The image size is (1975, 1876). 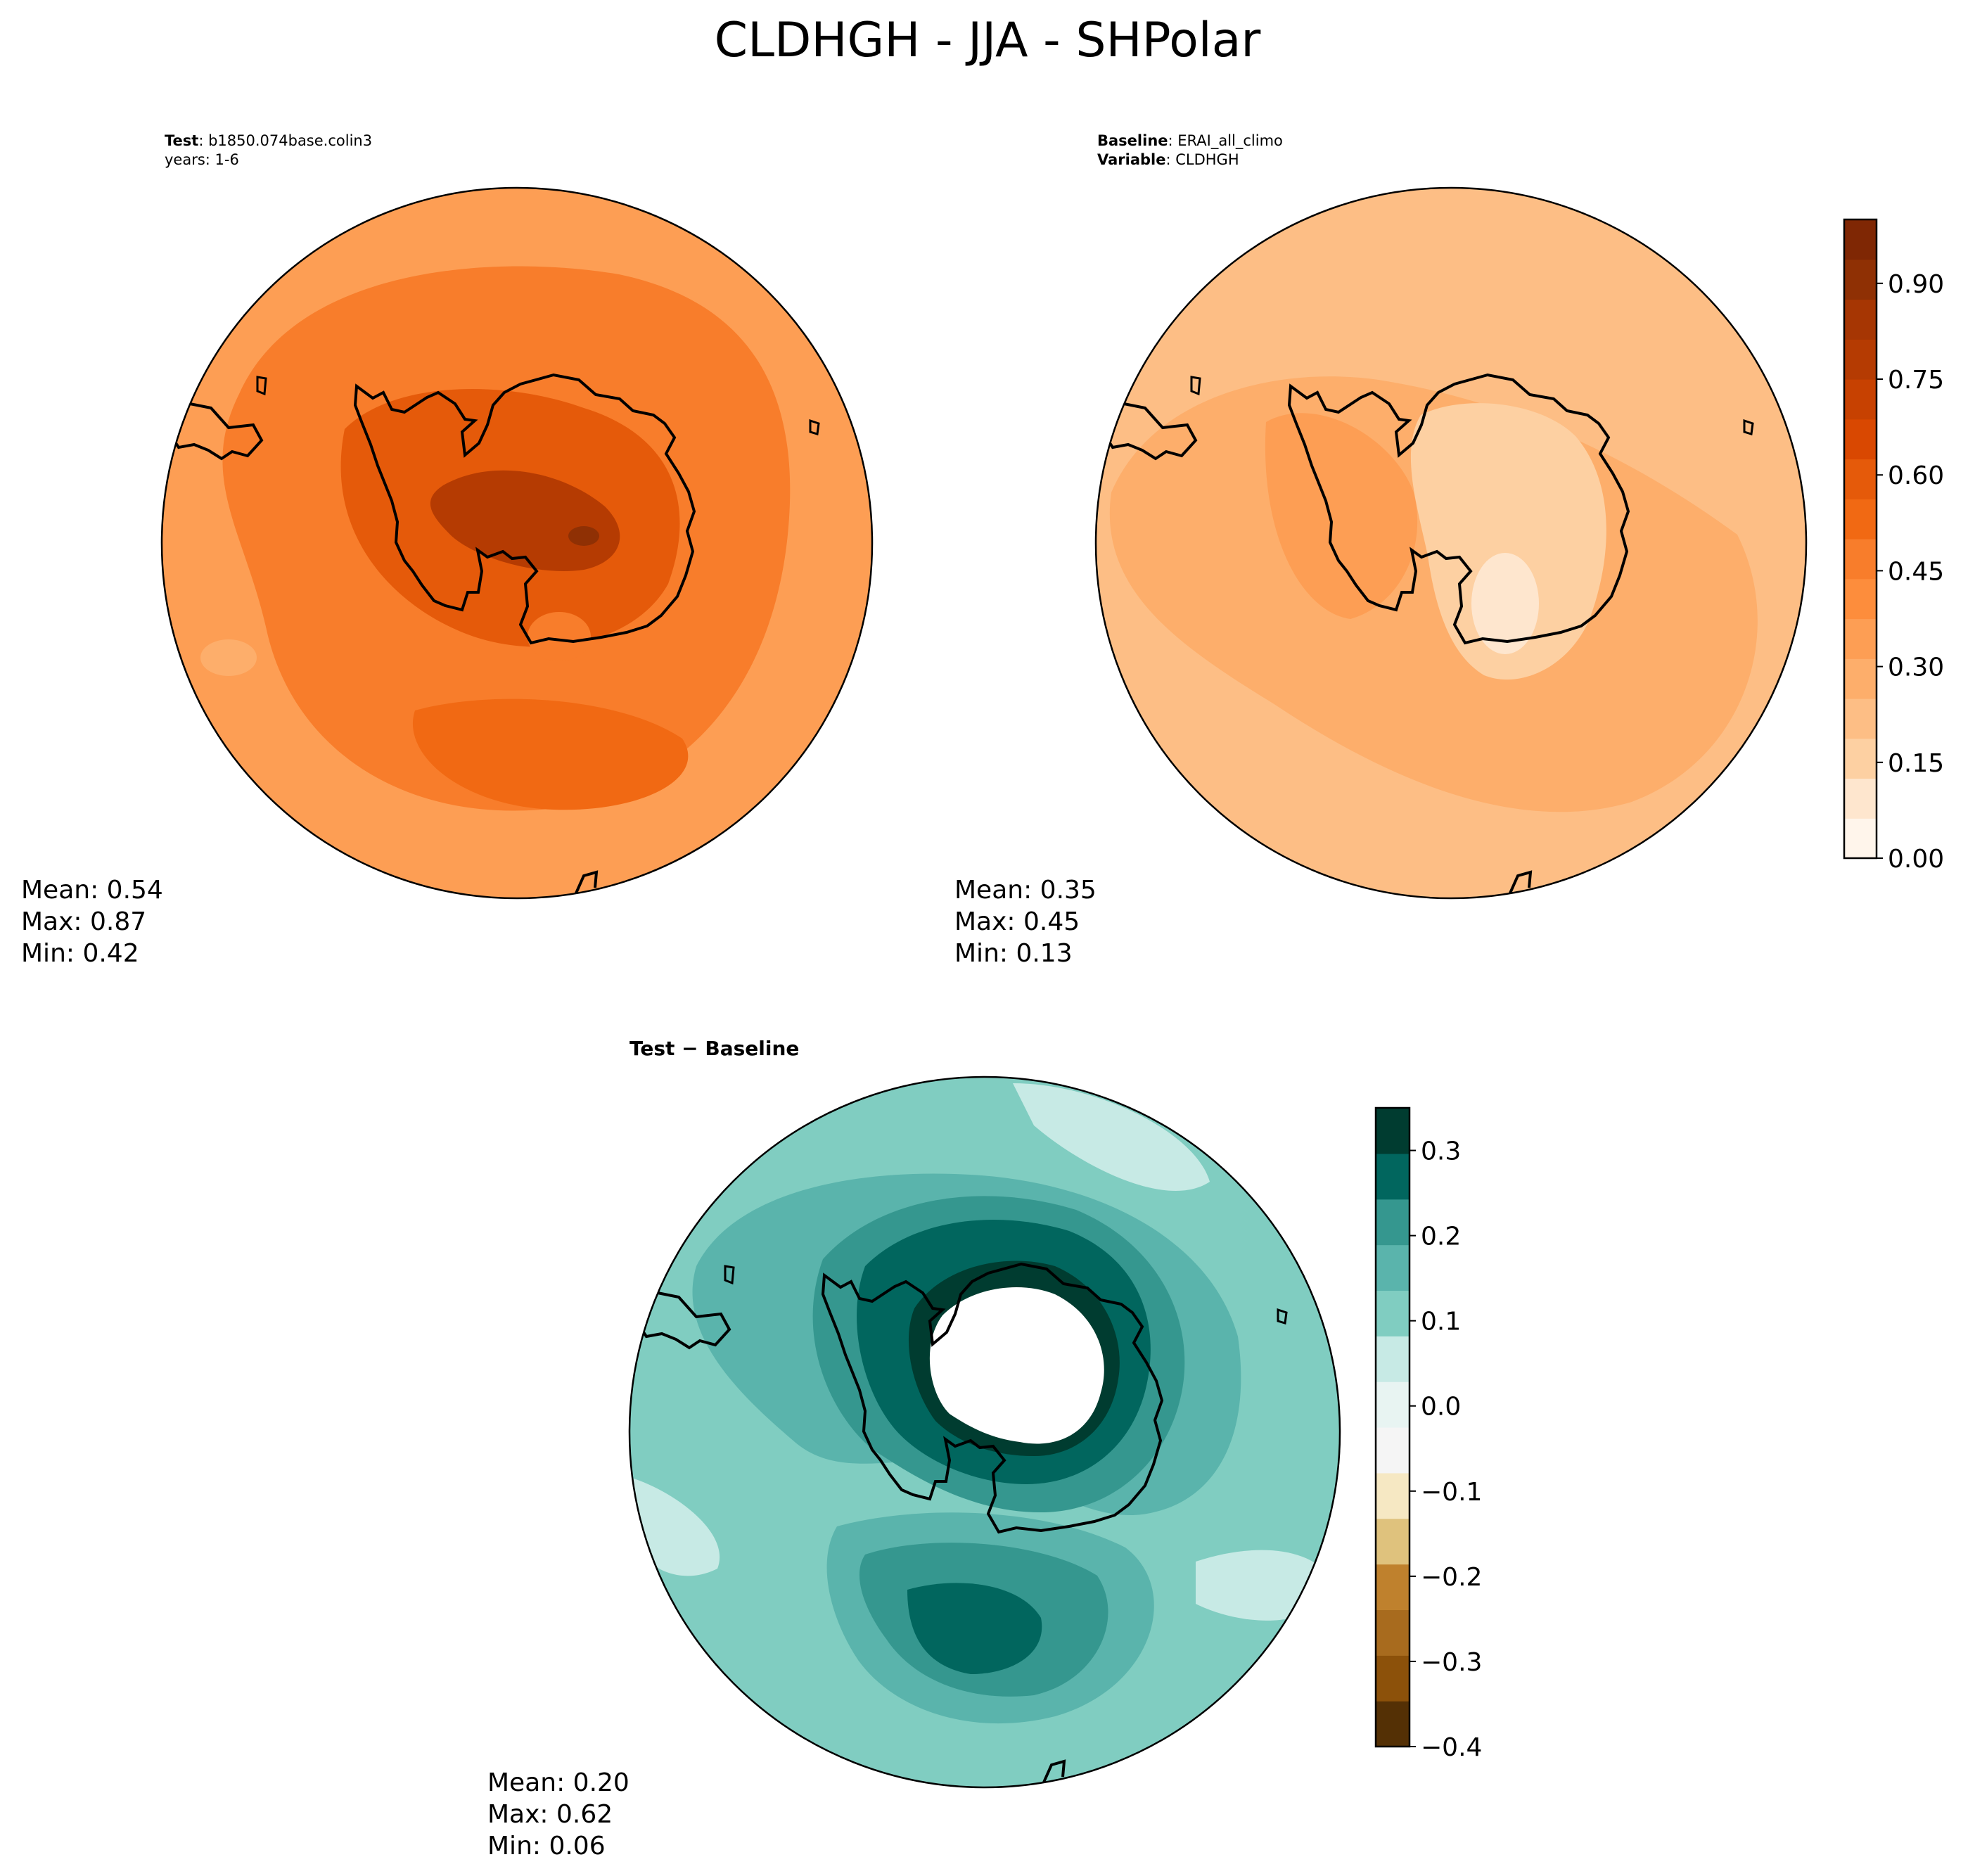 What do you see at coordinates (1441, 1407) in the screenshot?
I see `diff-colorbar-tick-label: 0.0` at bounding box center [1441, 1407].